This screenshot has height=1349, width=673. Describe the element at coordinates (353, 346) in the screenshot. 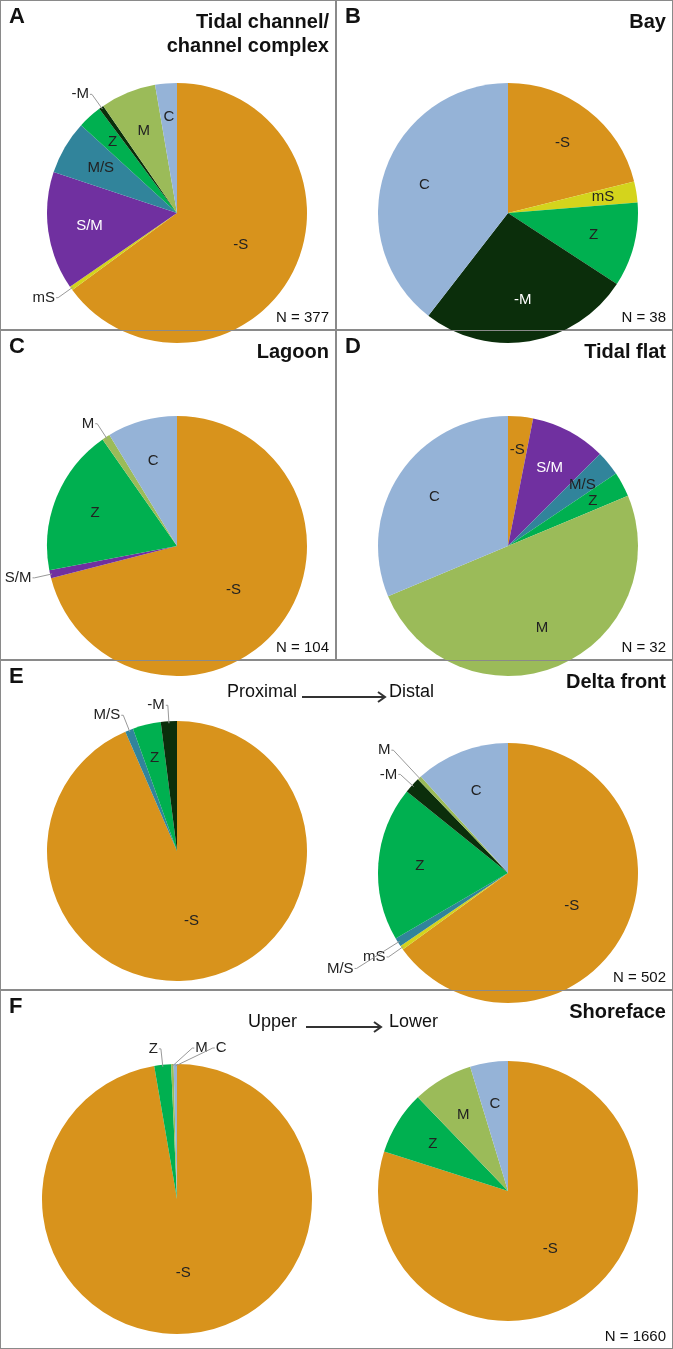

I see `text: D` at that location.